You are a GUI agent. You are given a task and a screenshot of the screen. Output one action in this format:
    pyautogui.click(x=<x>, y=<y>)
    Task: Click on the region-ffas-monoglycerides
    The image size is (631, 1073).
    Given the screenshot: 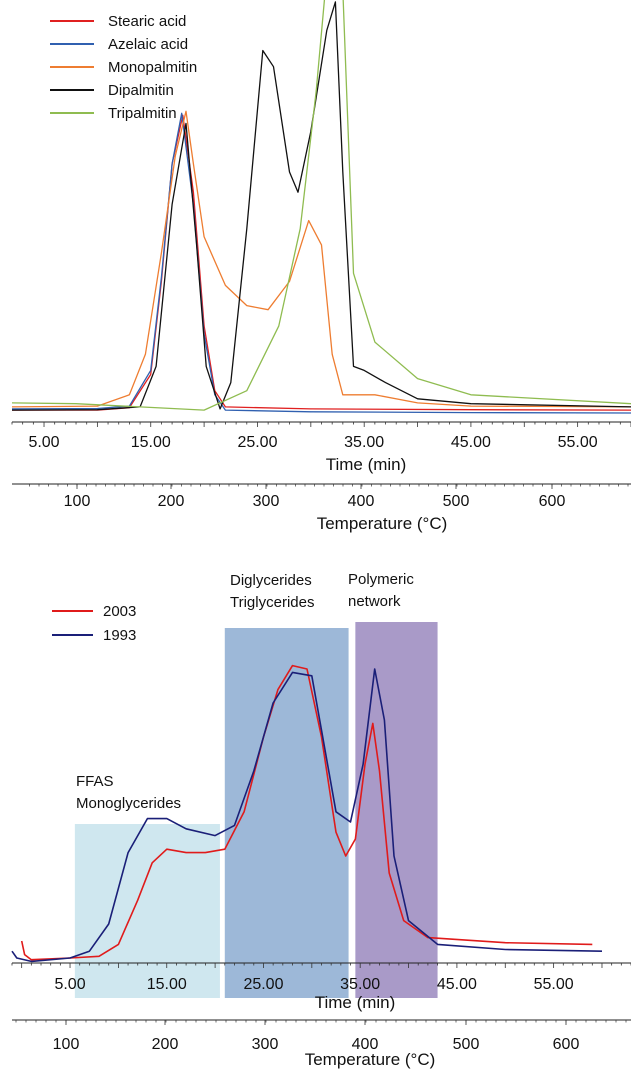 What is the action you would take?
    pyautogui.click(x=147, y=911)
    